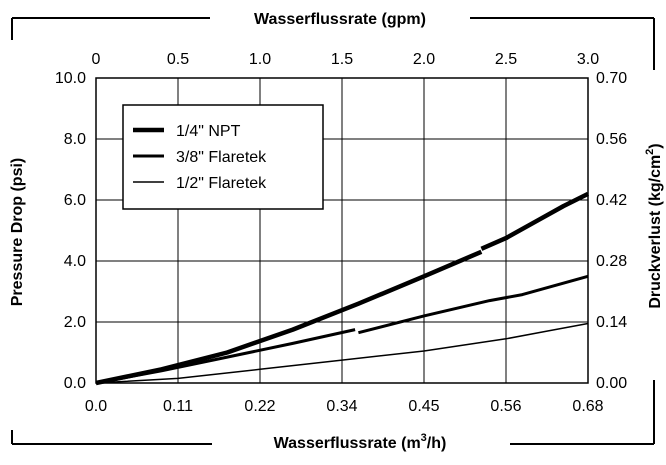 This screenshot has height=465, width=666. Describe the element at coordinates (342, 59) in the screenshot. I see `x-top-tick-label: 1.5` at that location.